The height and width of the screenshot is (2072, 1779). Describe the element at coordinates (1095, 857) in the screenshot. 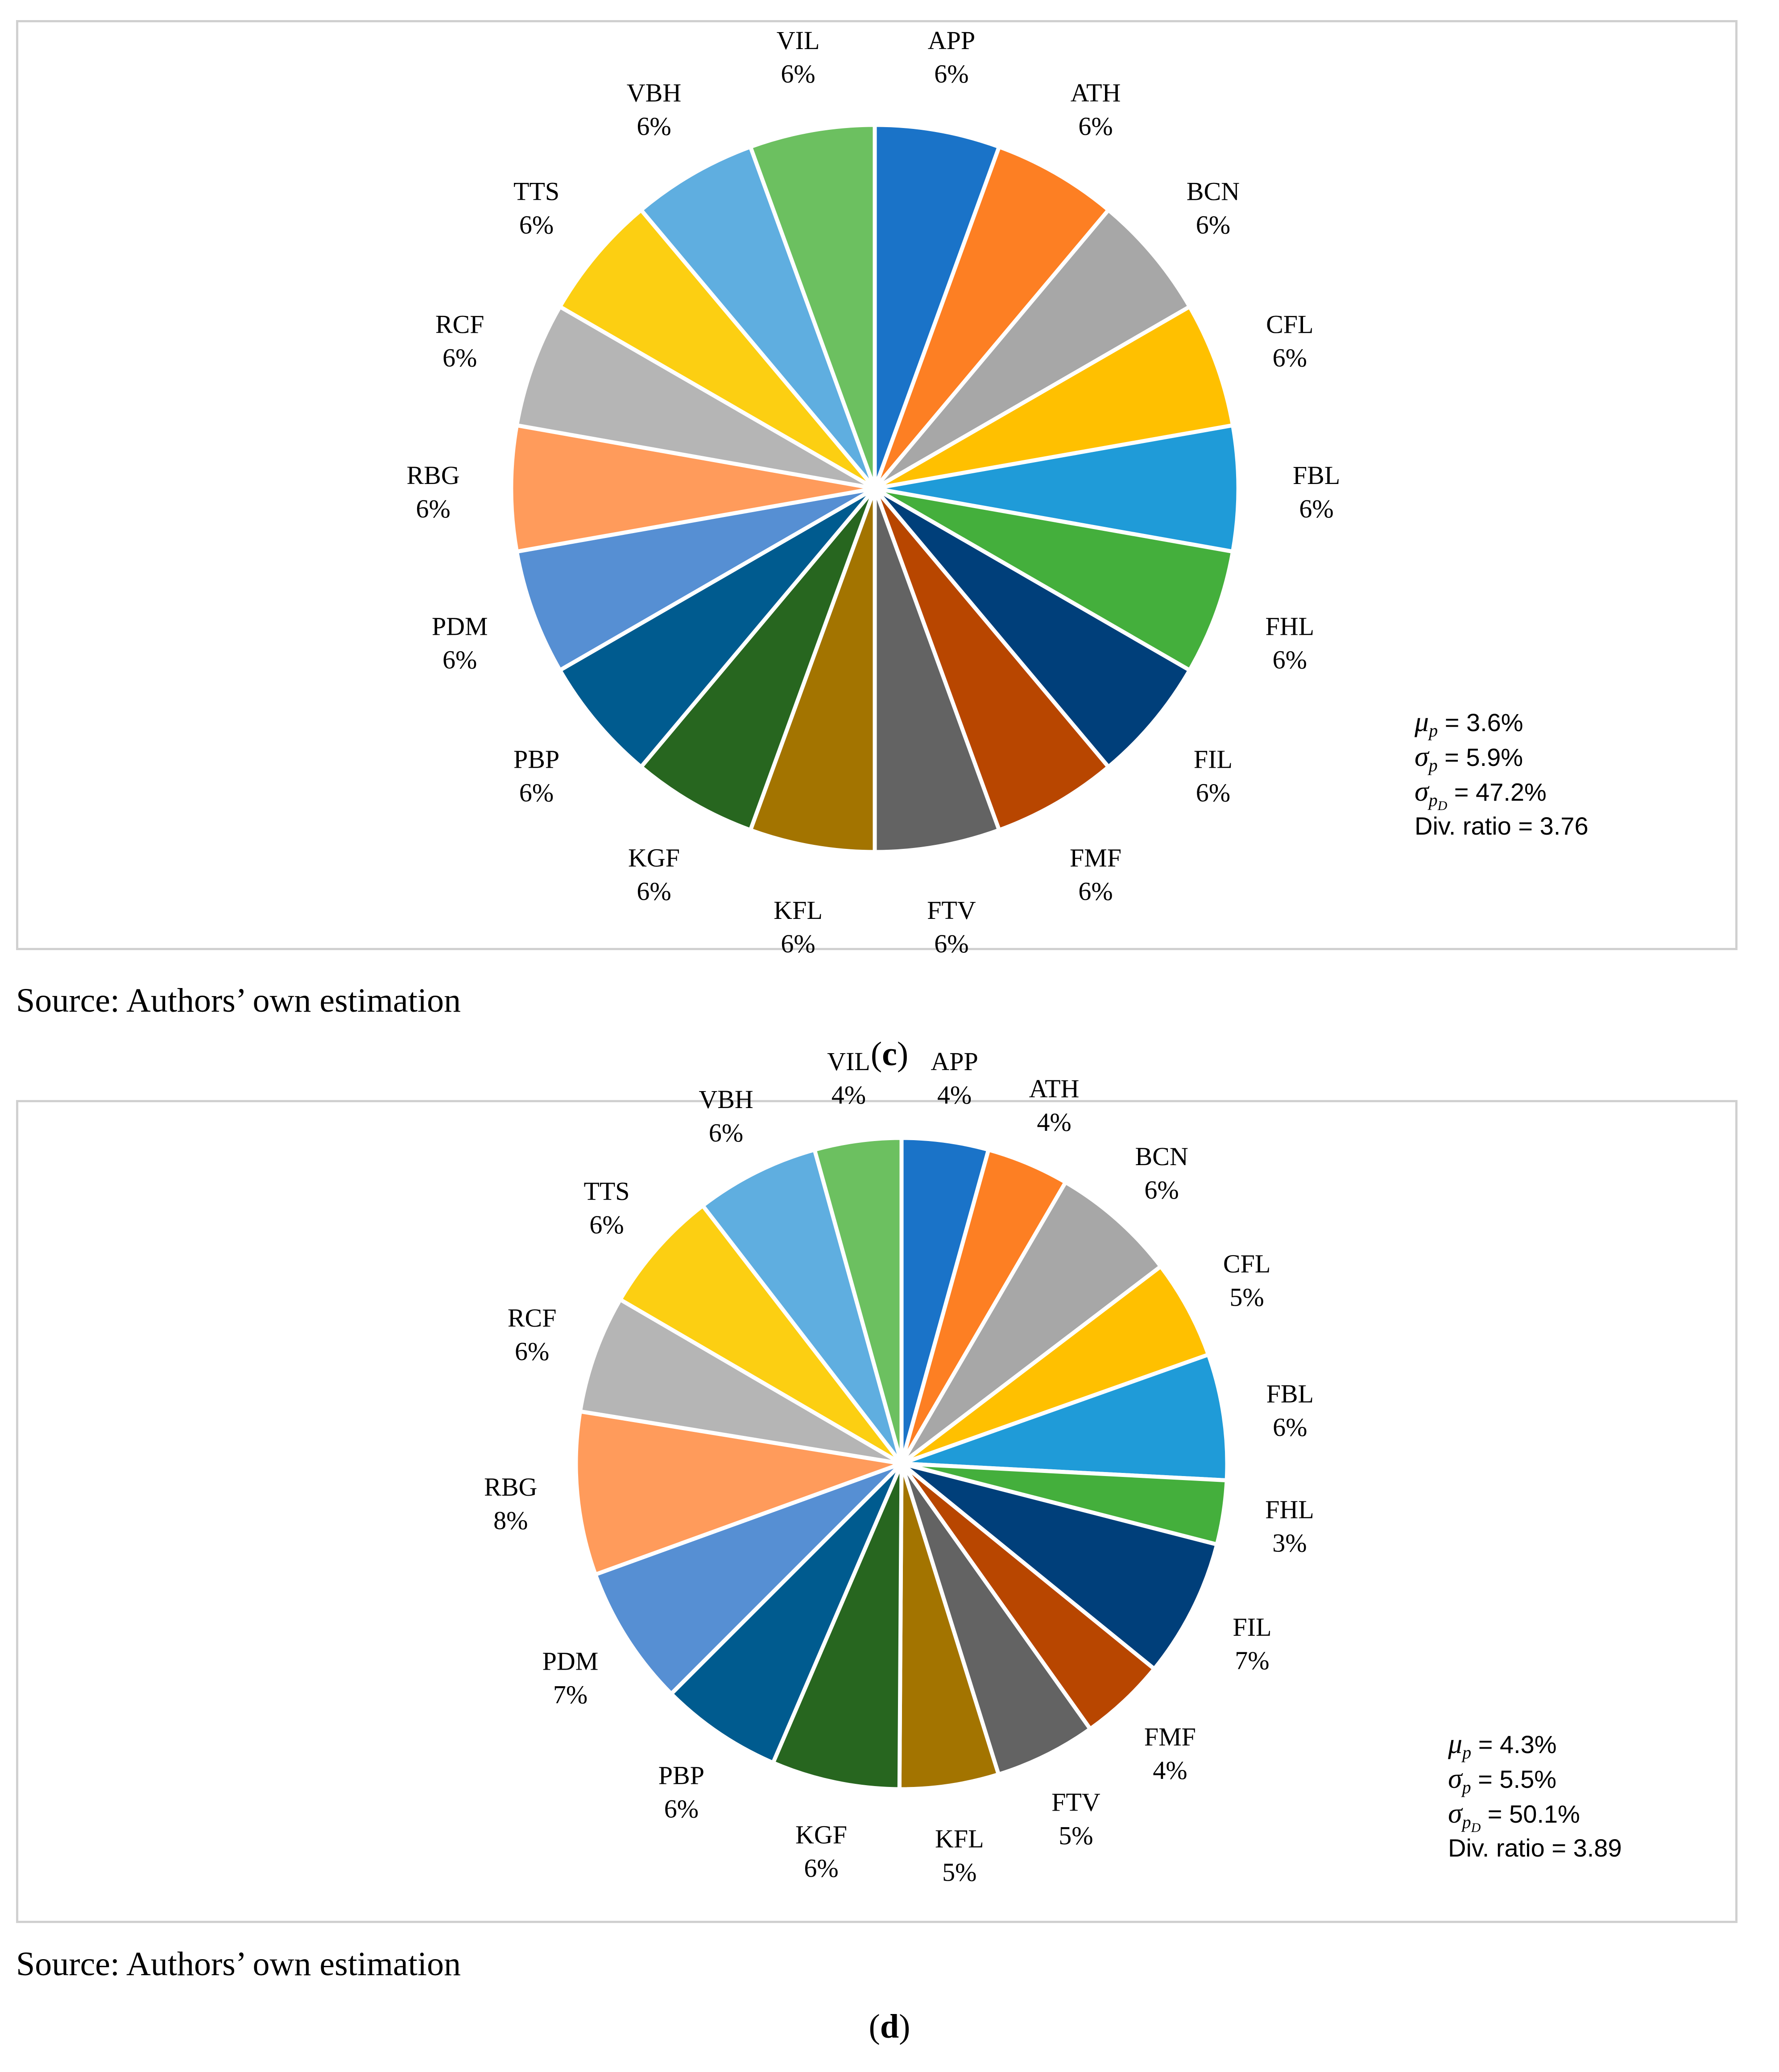

I see `slice-label-fmf: FMF` at that location.